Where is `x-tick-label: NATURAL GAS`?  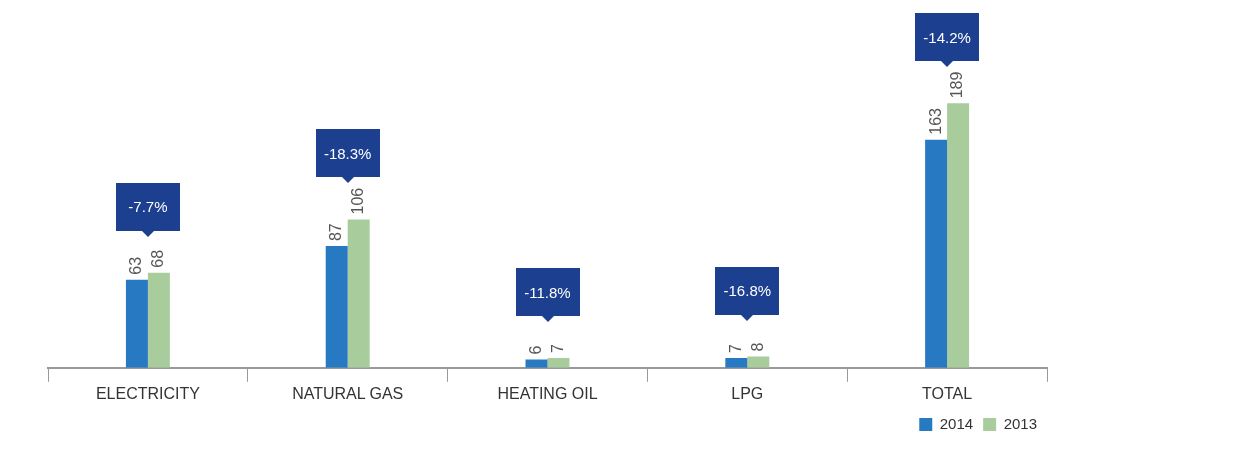
x-tick-label: NATURAL GAS is located at coordinates (348, 393).